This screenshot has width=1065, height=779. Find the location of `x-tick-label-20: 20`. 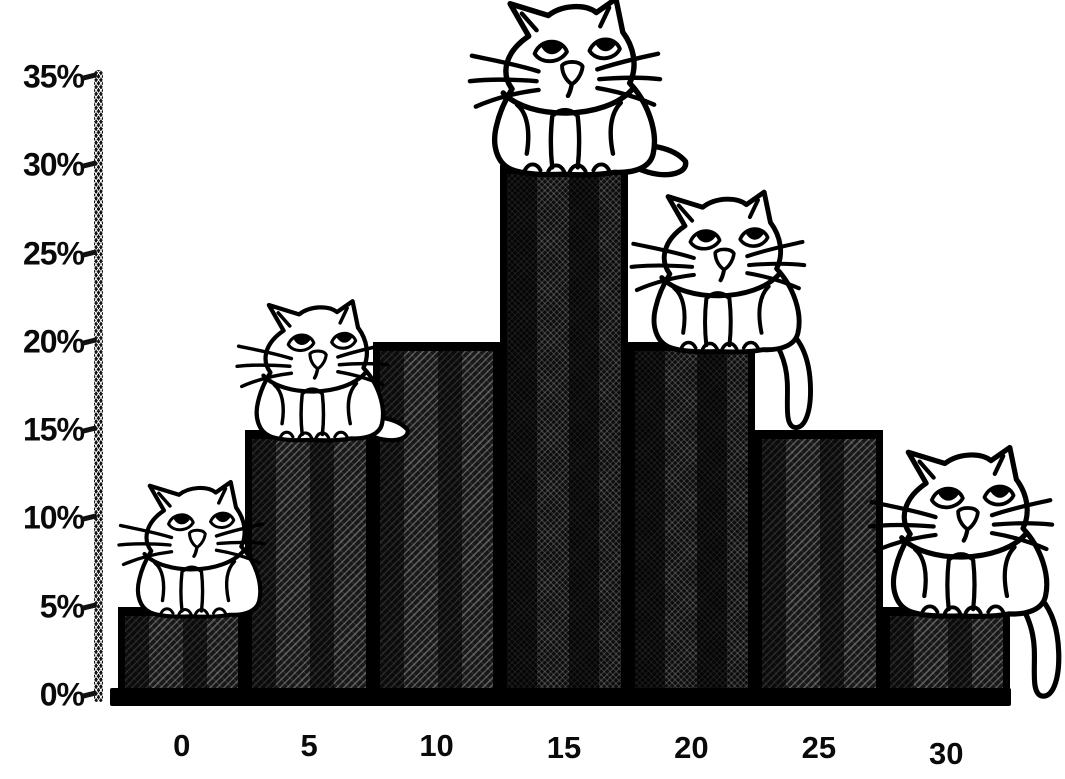

x-tick-label-20: 20 is located at coordinates (691, 747).